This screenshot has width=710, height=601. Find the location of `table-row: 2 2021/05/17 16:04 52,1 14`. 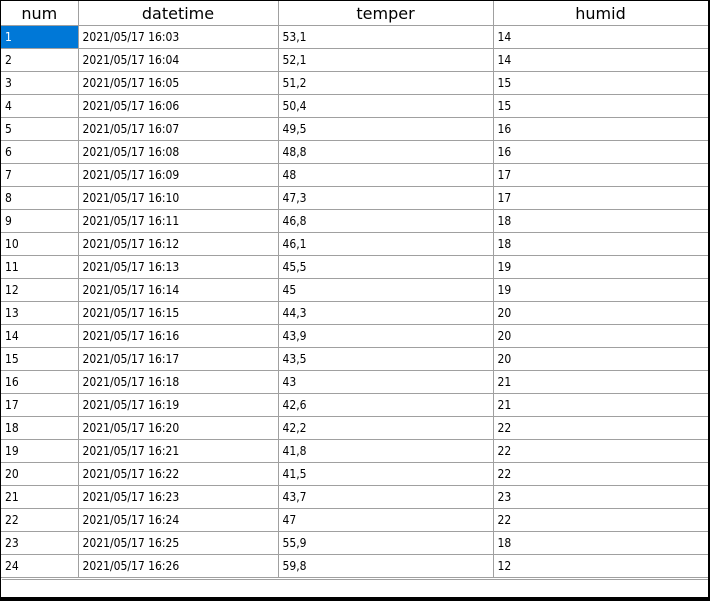

table-row: 2 2021/05/17 16:04 52,1 14 is located at coordinates (354, 60).